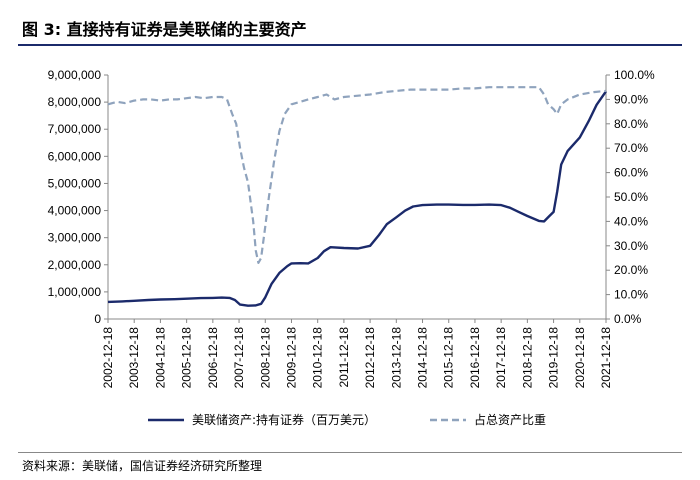 The image size is (700, 480). I want to click on x-tick-label: 2021-12-18, so click(606, 358).